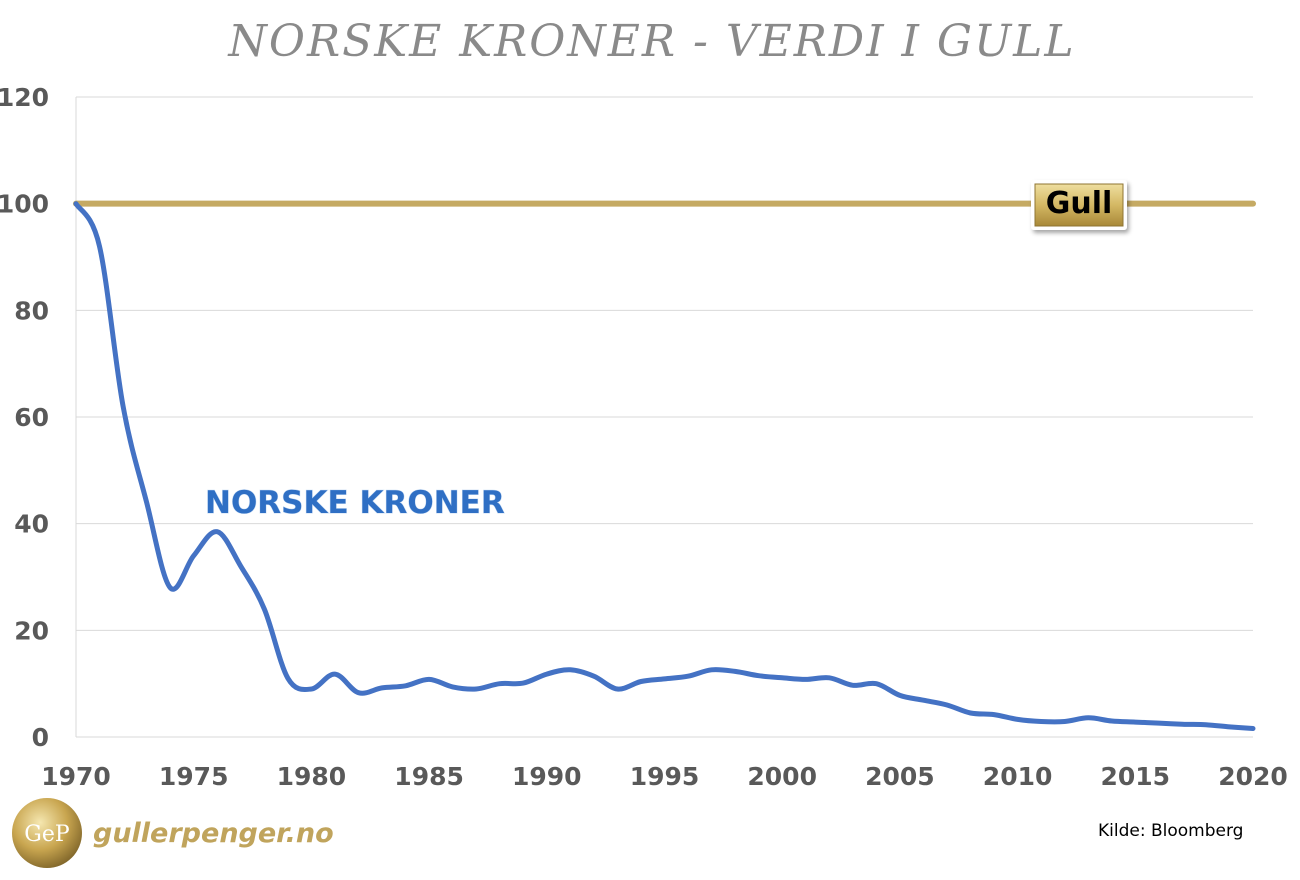 Image resolution: width=1300 pixels, height=880 pixels. I want to click on gull-label-box: Gull, so click(1079, 205).